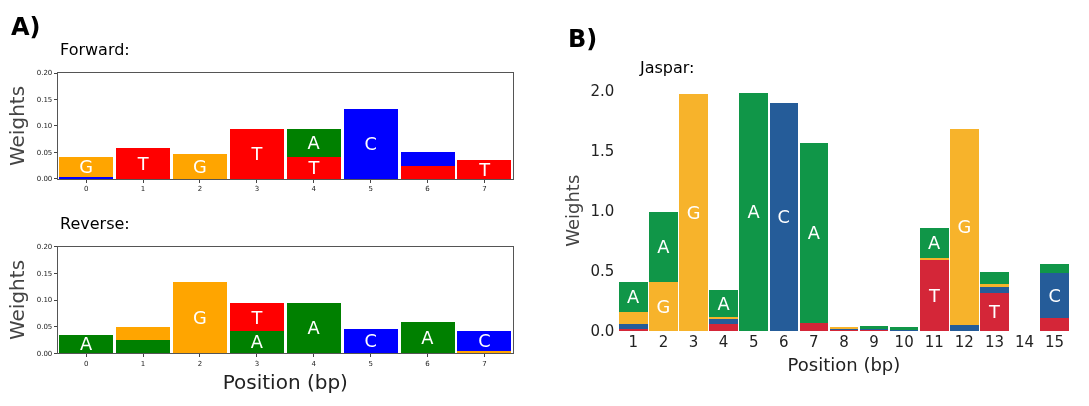 Image resolution: width=1089 pixels, height=406 pixels. Describe the element at coordinates (784, 342) in the screenshot. I see `x-tick-label: 6` at that location.